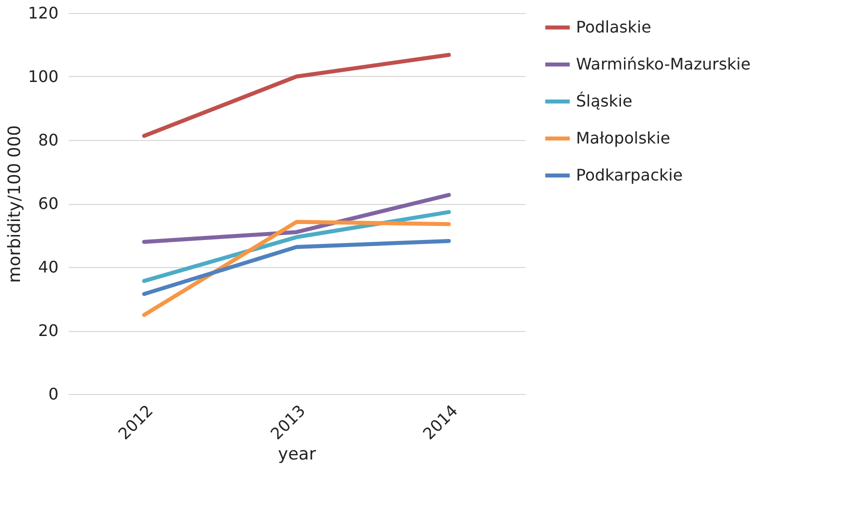  I want to click on y-tick-label: 100, so click(43, 76).